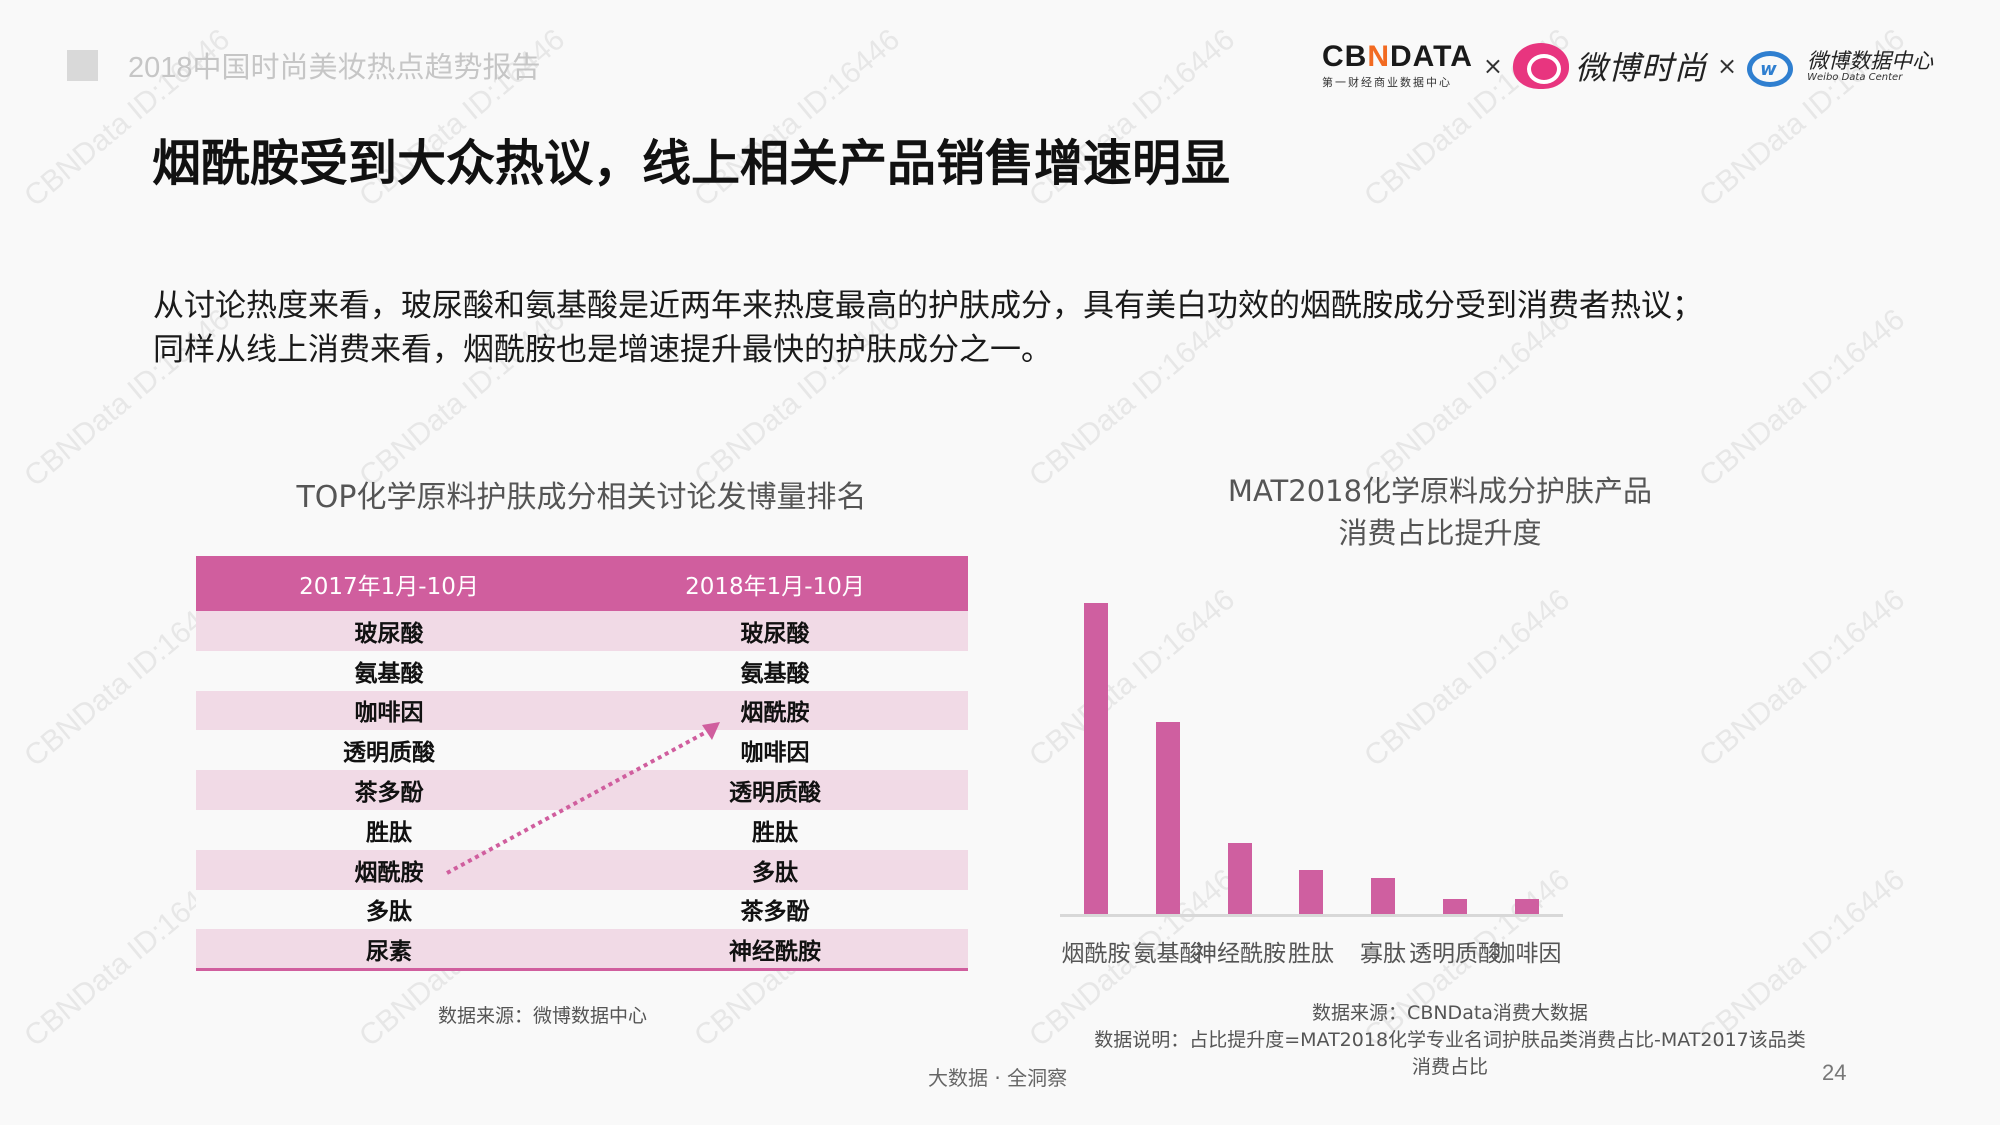 The height and width of the screenshot is (1125, 2000). Describe the element at coordinates (389, 869) in the screenshot. I see `cell-2017: 烟酰胺` at that location.